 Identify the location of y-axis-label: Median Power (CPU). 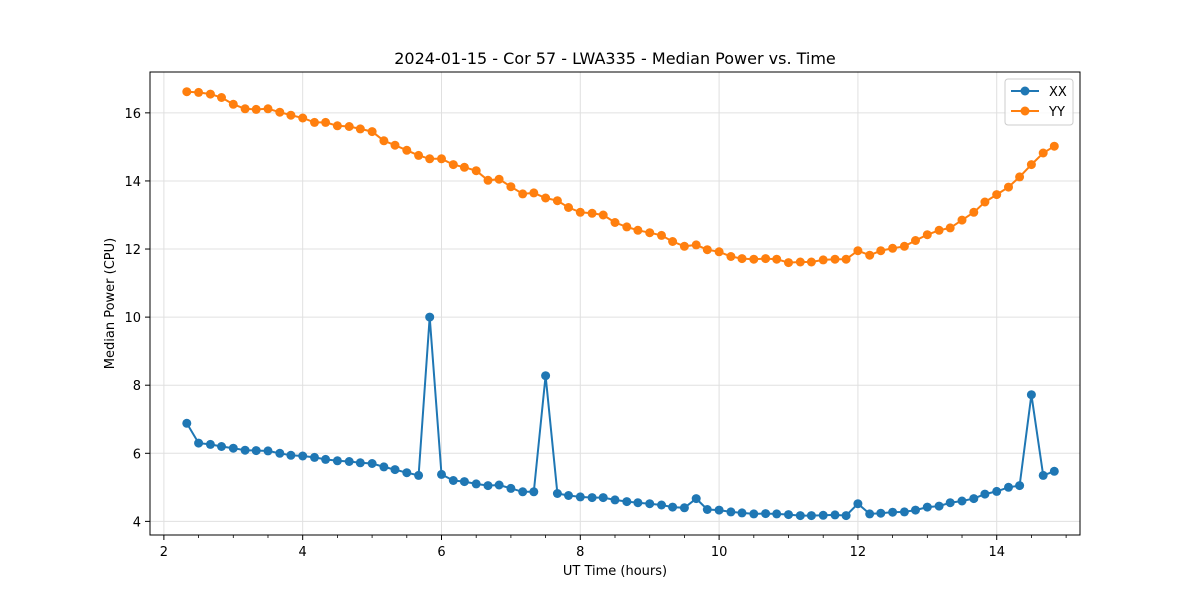
(110, 303).